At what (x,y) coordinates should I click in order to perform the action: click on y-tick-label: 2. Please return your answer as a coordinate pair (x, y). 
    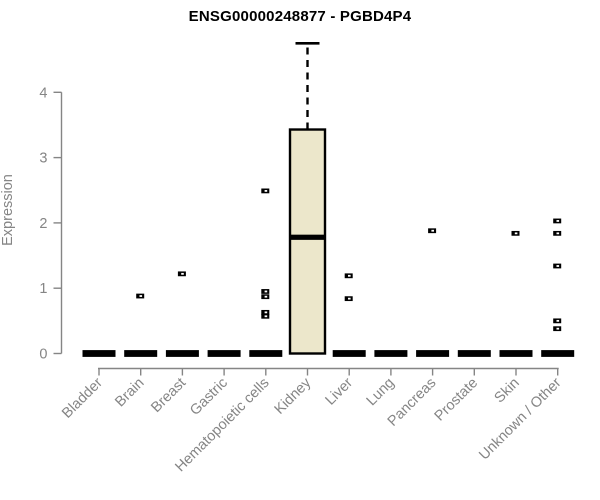
    Looking at the image, I should click on (43, 224).